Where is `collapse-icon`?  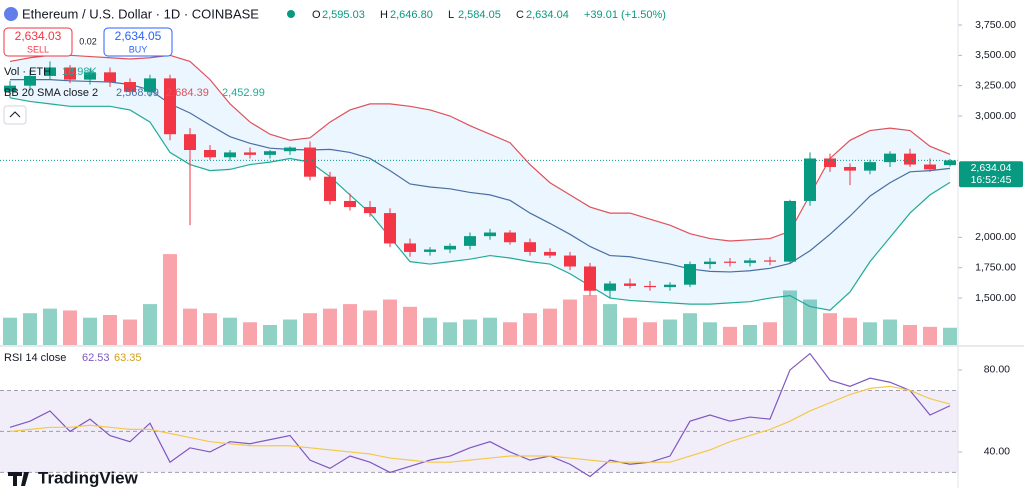 collapse-icon is located at coordinates (15, 114).